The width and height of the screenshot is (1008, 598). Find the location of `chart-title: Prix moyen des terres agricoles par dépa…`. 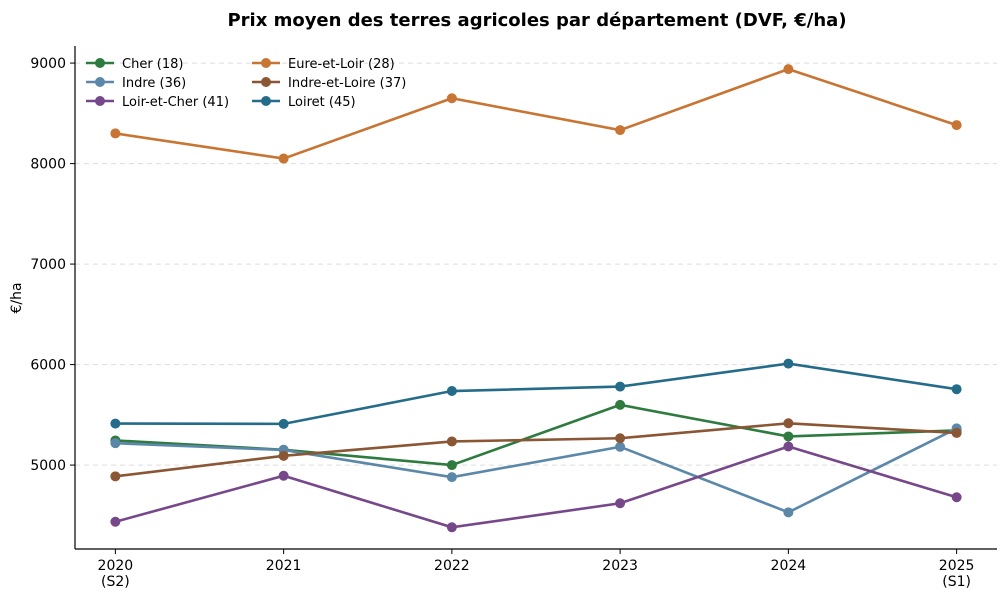

chart-title: Prix moyen des terres agricoles par dépa… is located at coordinates (536, 20).